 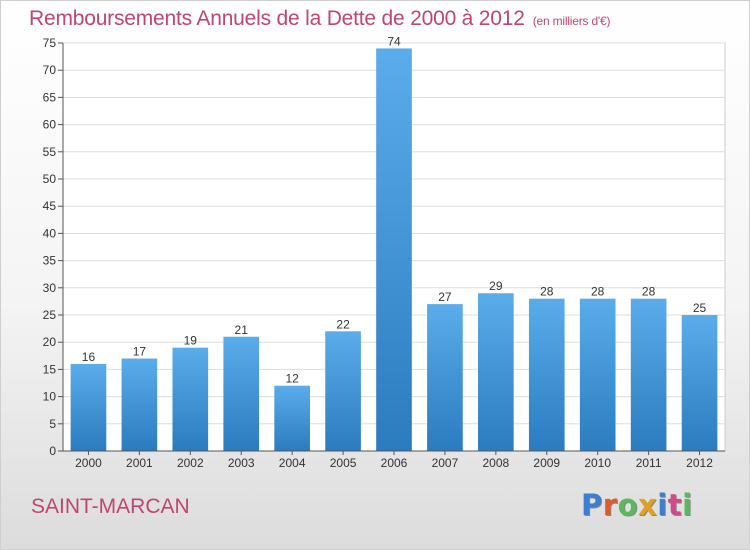 What do you see at coordinates (649, 292) in the screenshot?
I see `data-label-2011: 28` at bounding box center [649, 292].